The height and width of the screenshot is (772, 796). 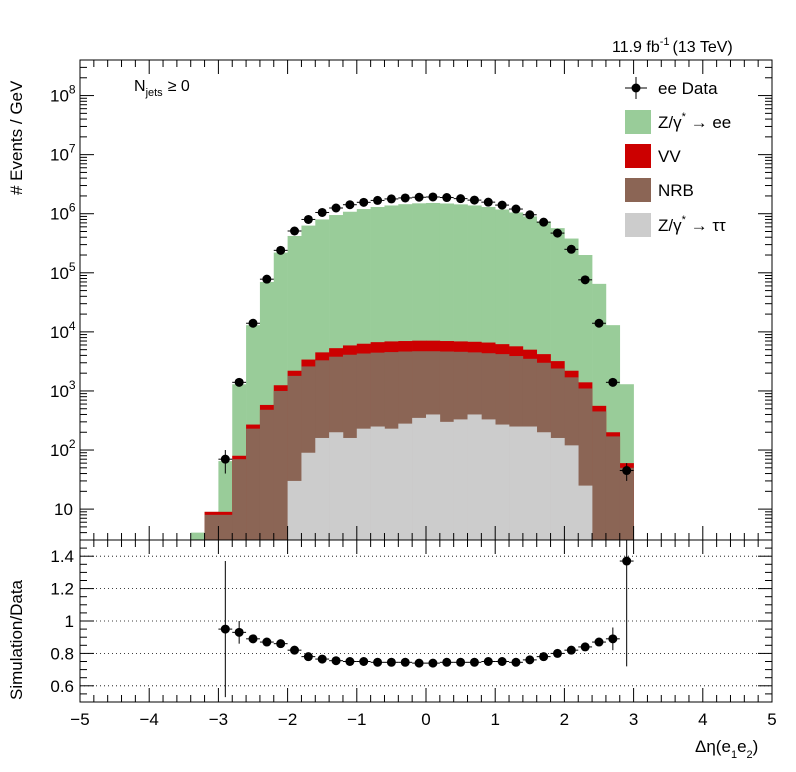 What do you see at coordinates (63, 509) in the screenshot?
I see `y-tick-label: 10` at bounding box center [63, 509].